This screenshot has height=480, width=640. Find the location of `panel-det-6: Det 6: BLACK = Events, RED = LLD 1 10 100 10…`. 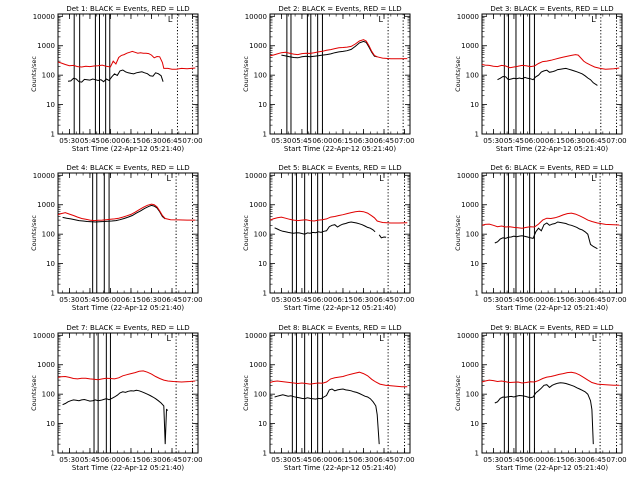

panel-det-6: Det 6: BLACK = Events, RED = LLD 1 10 100 10… is located at coordinates (540, 238).